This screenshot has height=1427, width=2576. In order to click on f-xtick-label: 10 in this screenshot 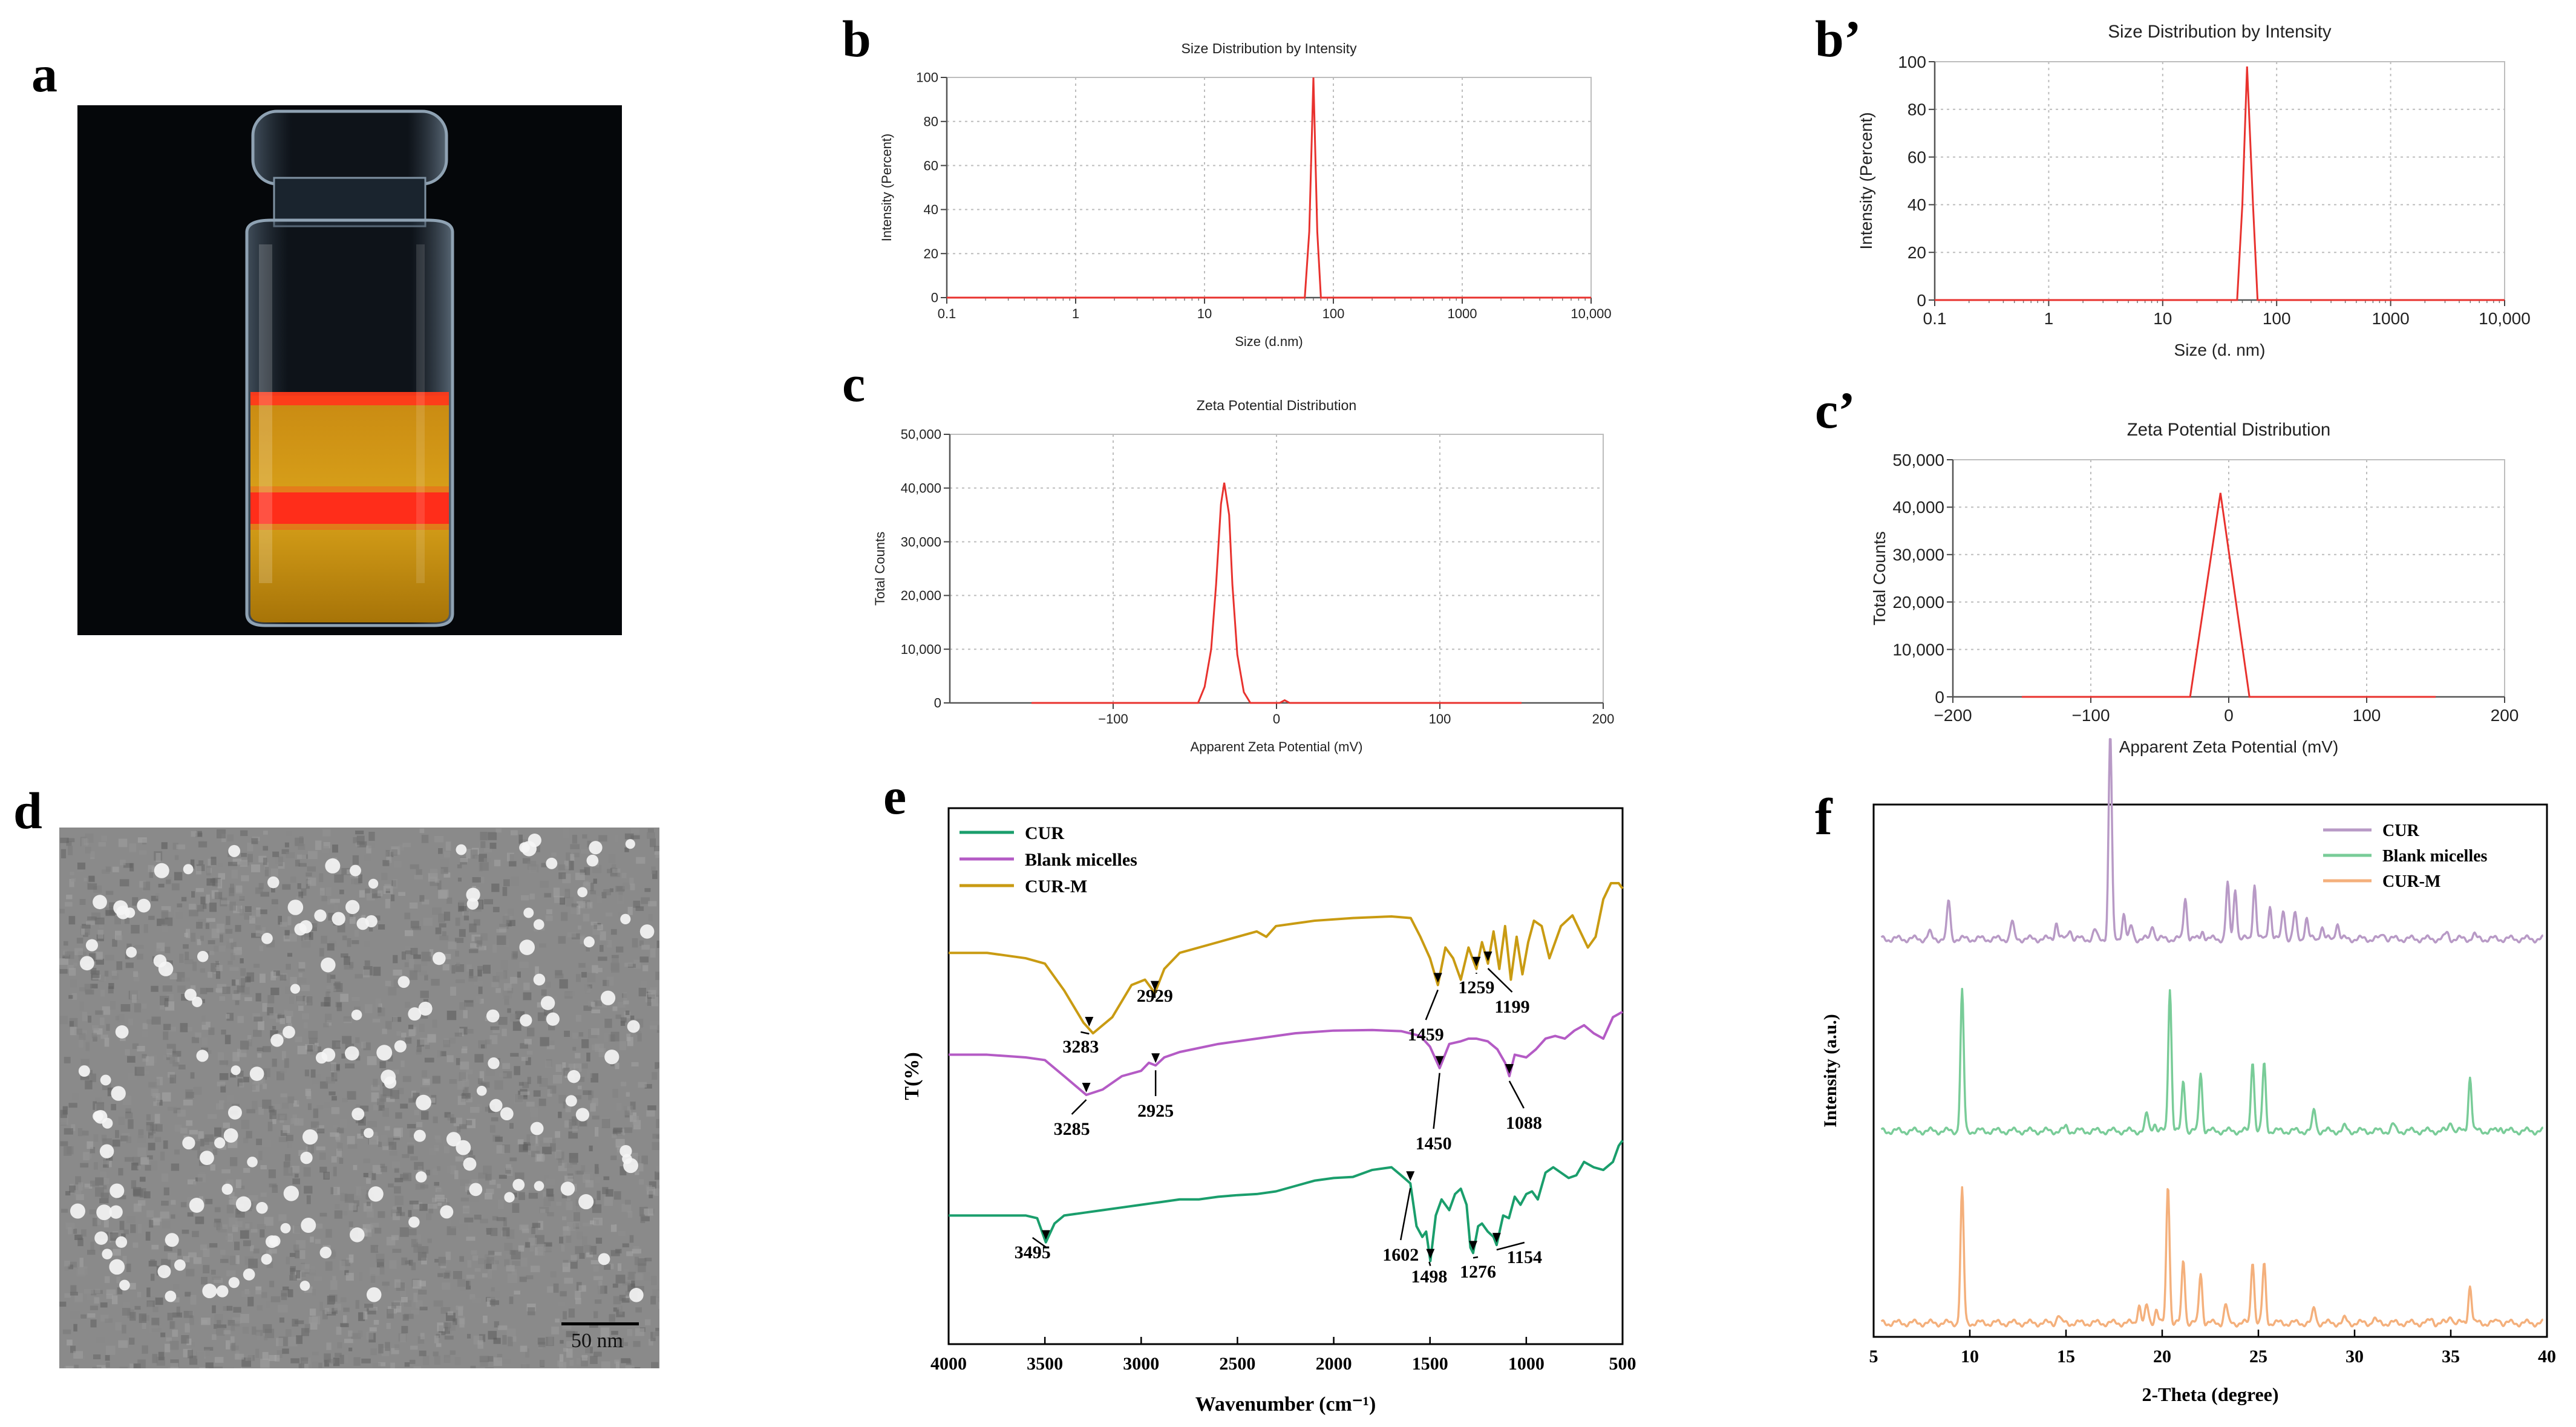, I will do `click(1970, 1357)`.